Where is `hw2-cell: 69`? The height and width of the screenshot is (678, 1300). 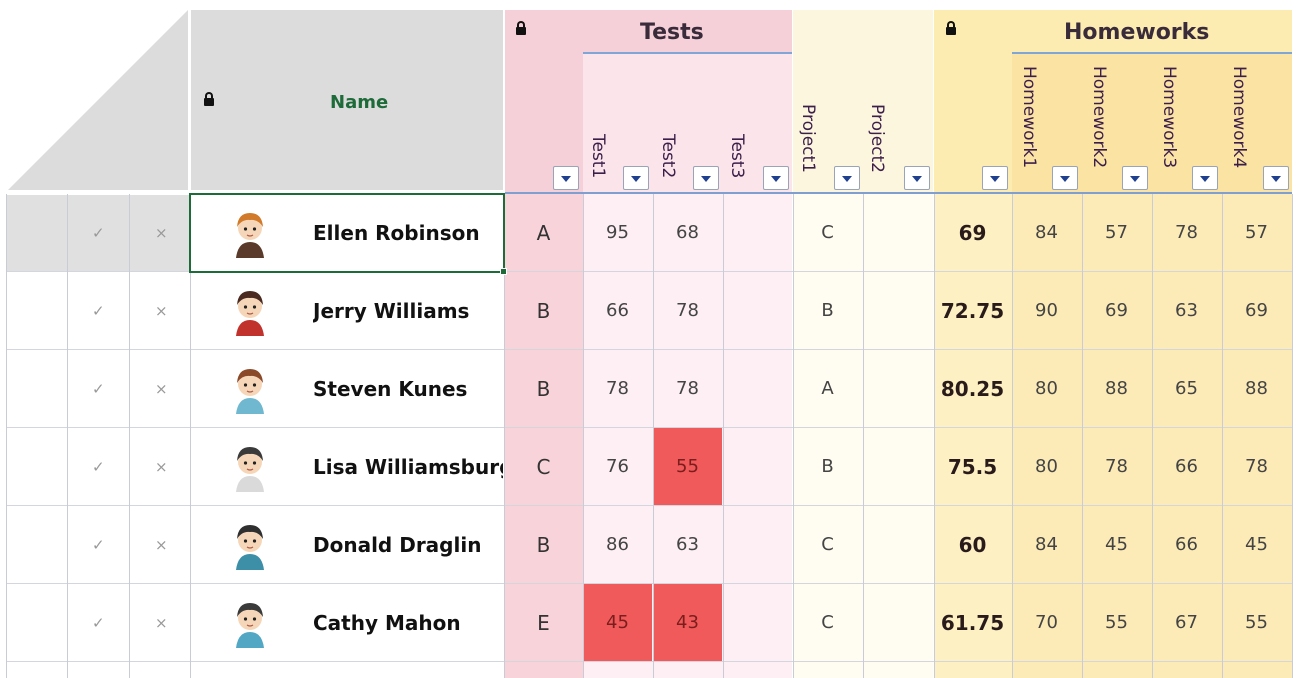 hw2-cell: 69 is located at coordinates (1116, 310).